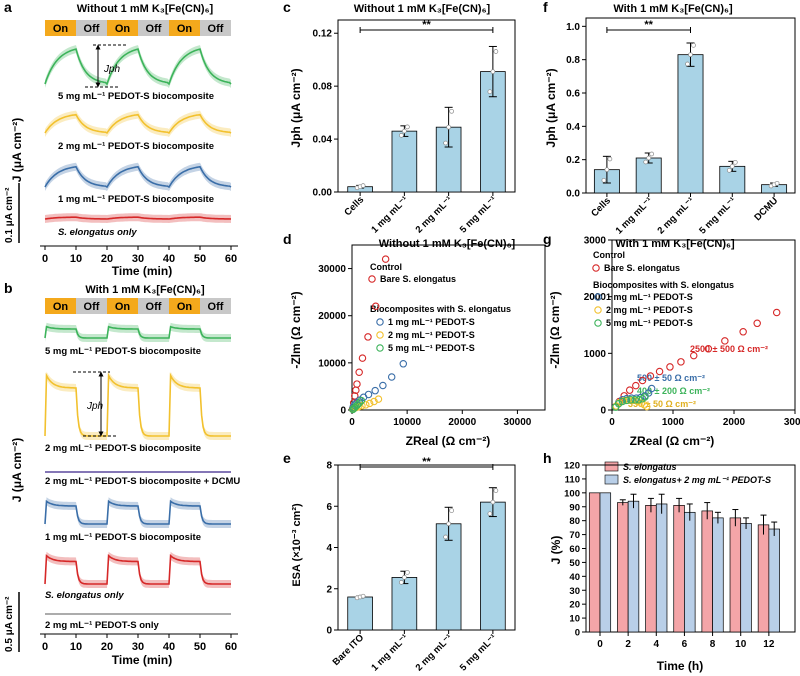  Describe the element at coordinates (675, 244) in the screenshot. I see `panel-g-title: With 1 mM K₃[Fe(CN)₆]` at that location.